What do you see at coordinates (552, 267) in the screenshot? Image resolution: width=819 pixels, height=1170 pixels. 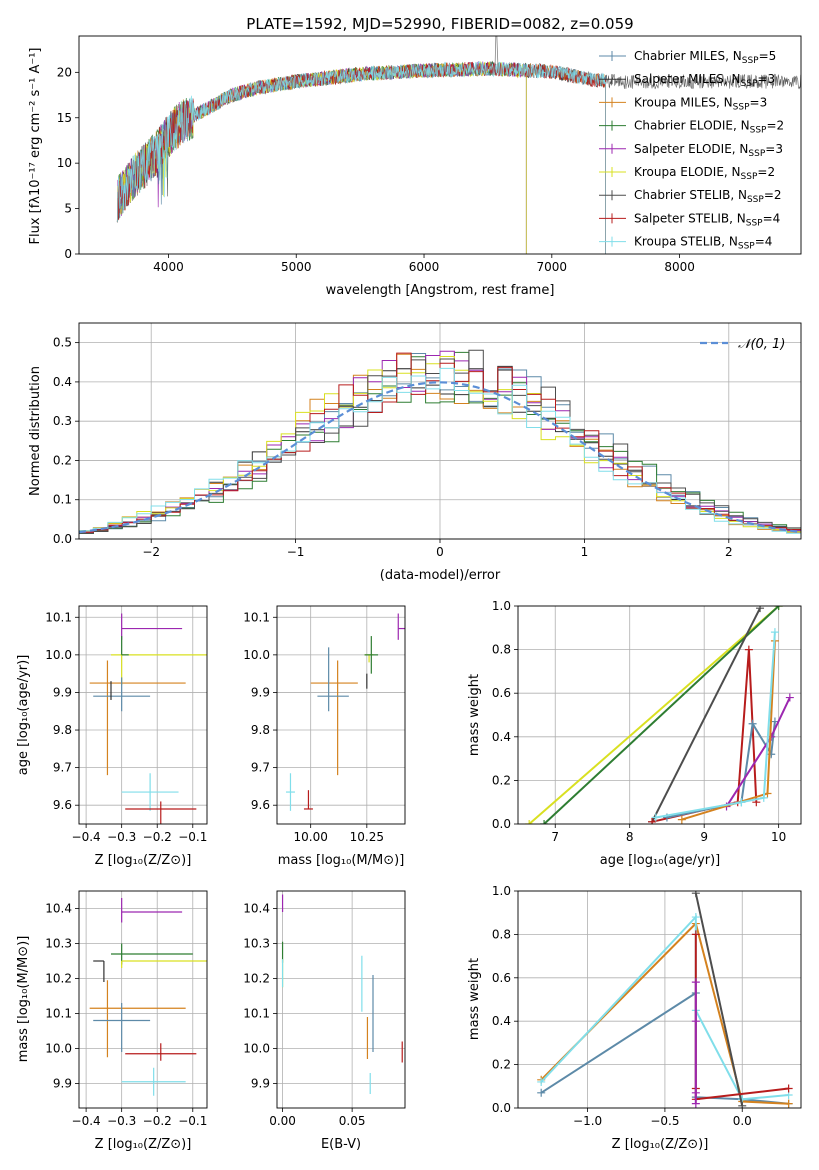 I see `x-tick-label: 7000` at bounding box center [552, 267].